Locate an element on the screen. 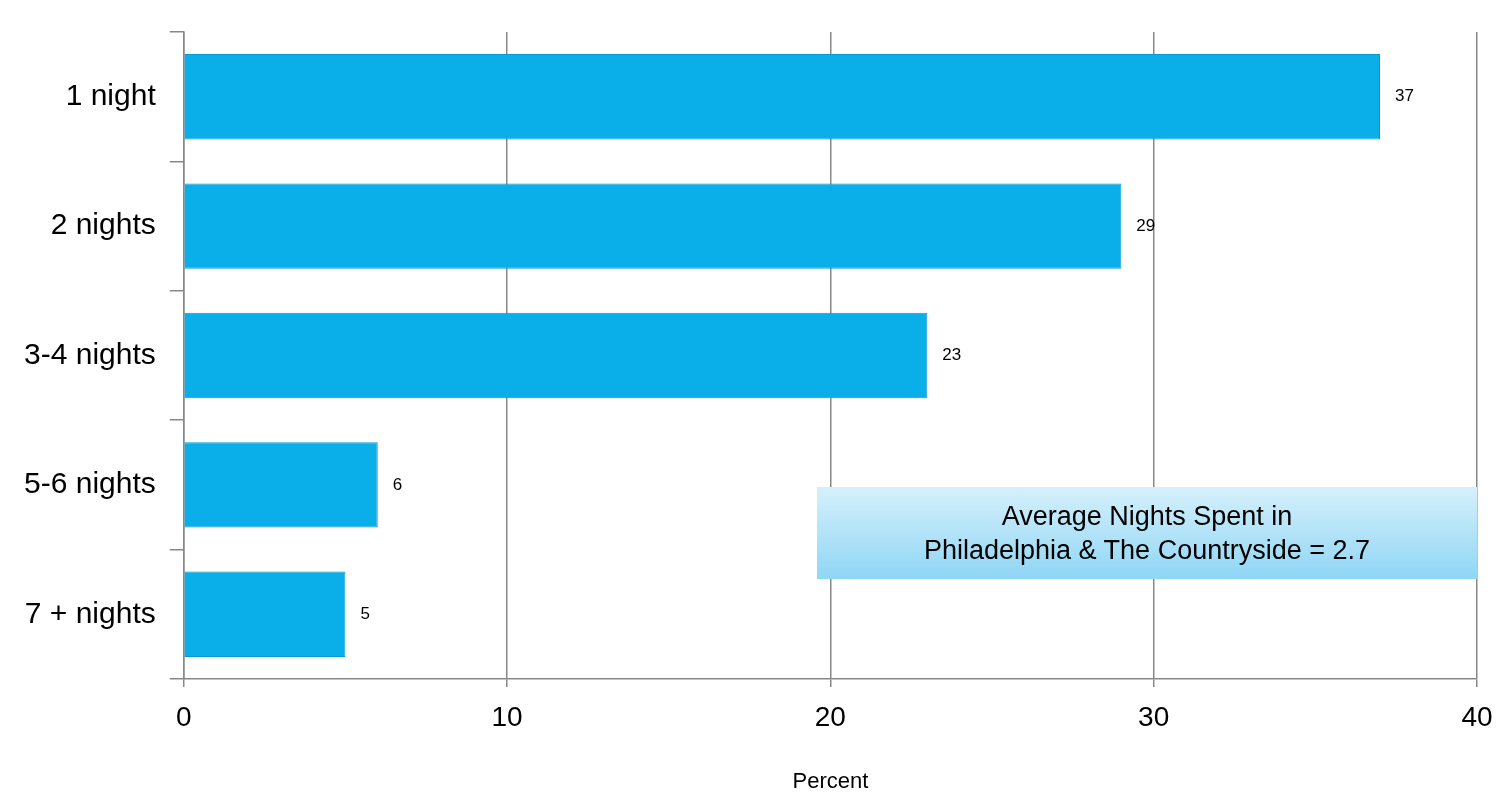 This screenshot has height=803, width=1509. y-tick-label: 2 nights is located at coordinates (103, 224).